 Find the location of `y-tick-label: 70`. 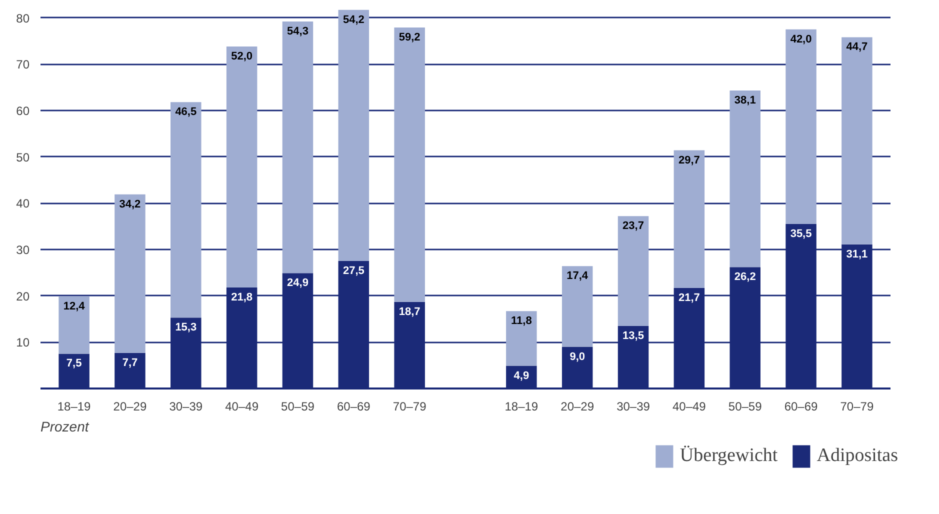

y-tick-label: 70 is located at coordinates (23, 65).